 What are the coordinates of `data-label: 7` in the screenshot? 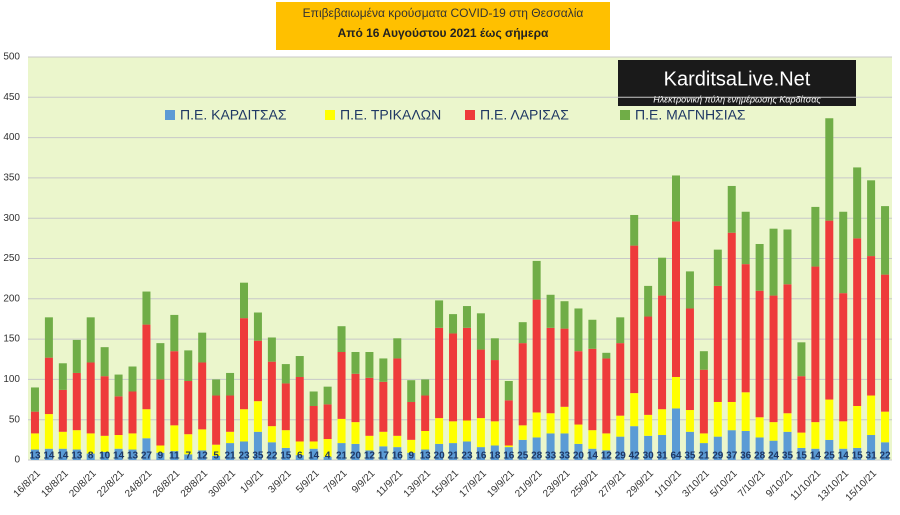 It's located at (188, 456).